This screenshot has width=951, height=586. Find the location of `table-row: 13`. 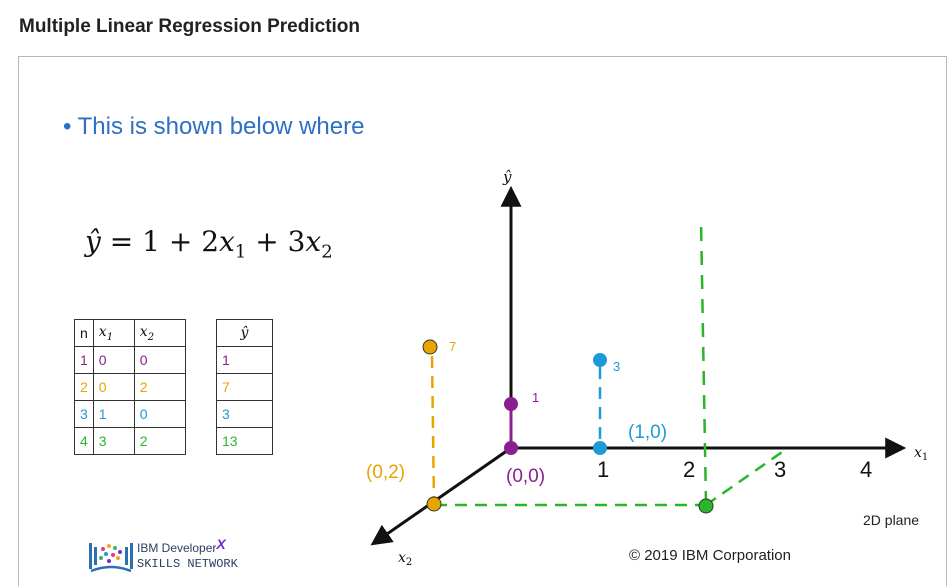

table-row: 13 is located at coordinates (244, 441).